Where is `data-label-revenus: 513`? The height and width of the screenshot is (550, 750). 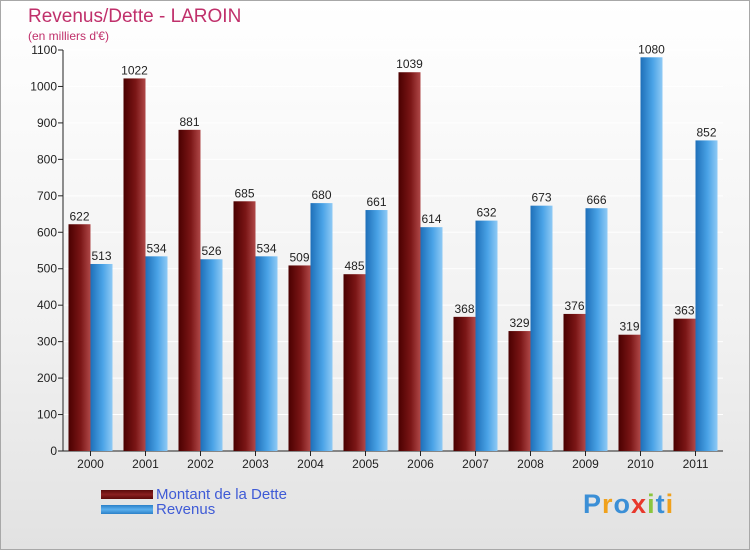 data-label-revenus: 513 is located at coordinates (101, 256).